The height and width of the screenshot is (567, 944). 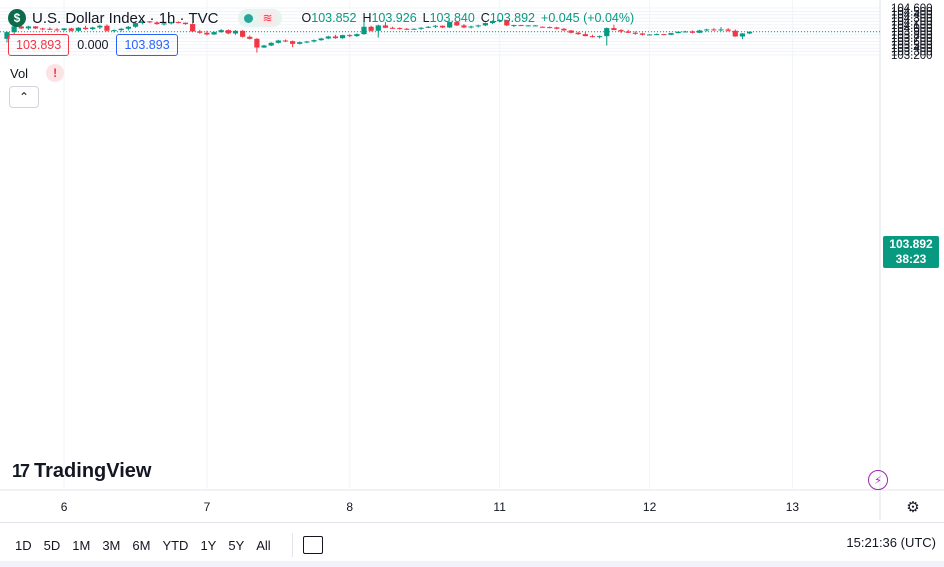 What do you see at coordinates (891, 542) in the screenshot?
I see `utc-clock: 15:21:36 (UTC)` at bounding box center [891, 542].